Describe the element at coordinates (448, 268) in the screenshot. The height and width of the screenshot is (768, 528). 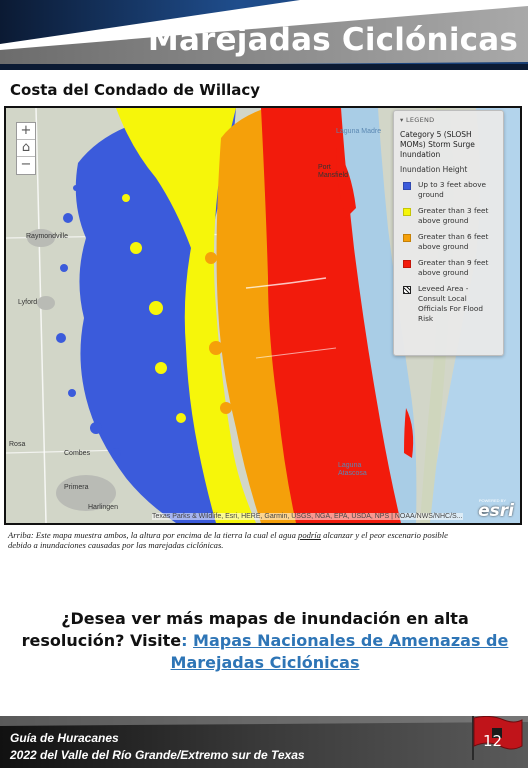
I see `legend-item-over-9ft: Greater than 9 feet above ground` at that location.